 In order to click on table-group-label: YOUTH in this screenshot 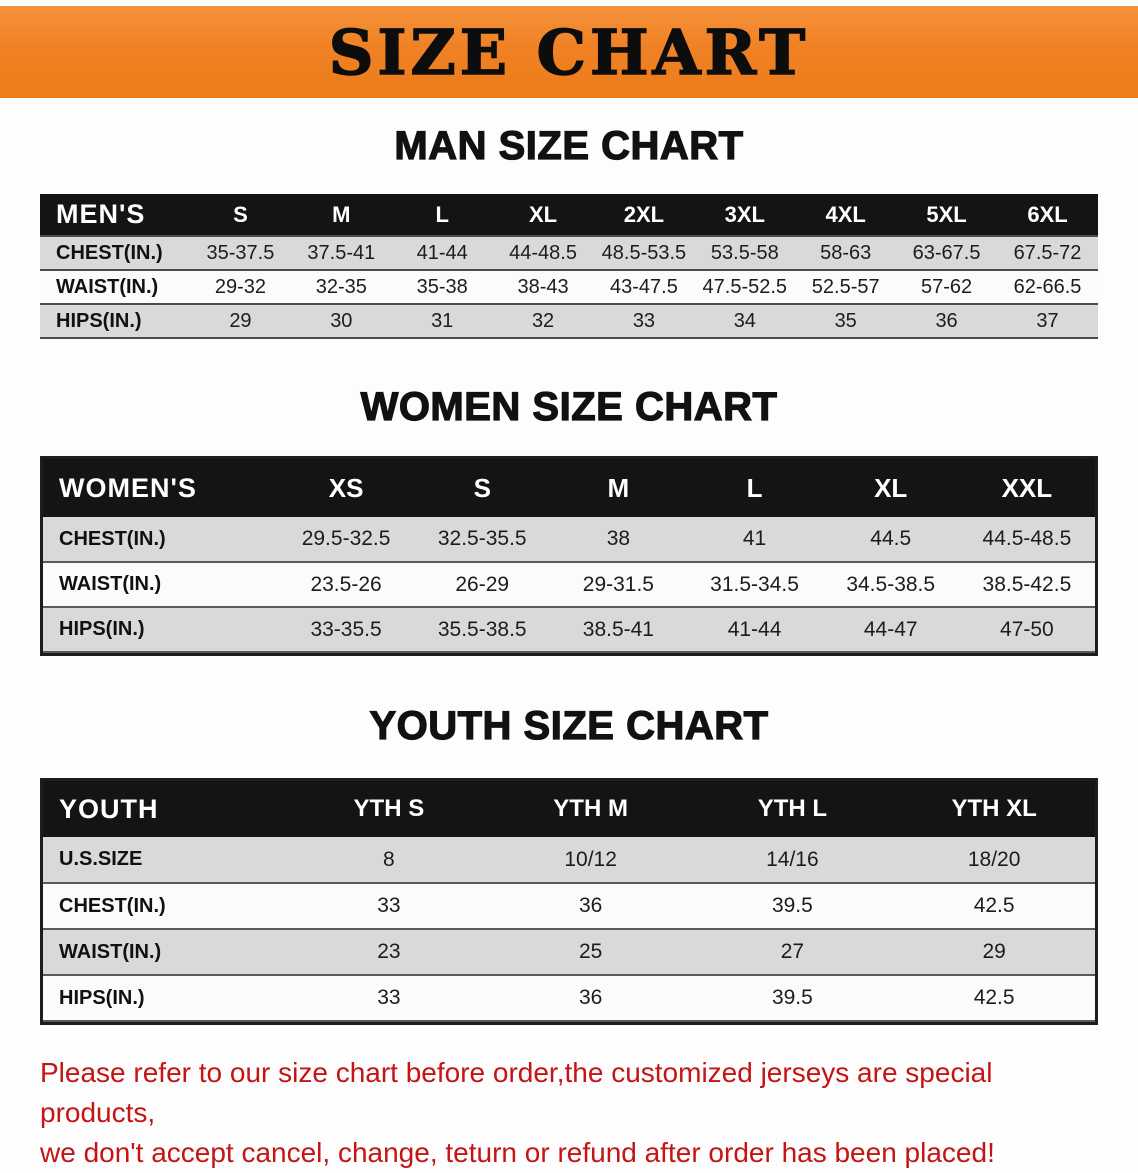, I will do `click(109, 808)`.